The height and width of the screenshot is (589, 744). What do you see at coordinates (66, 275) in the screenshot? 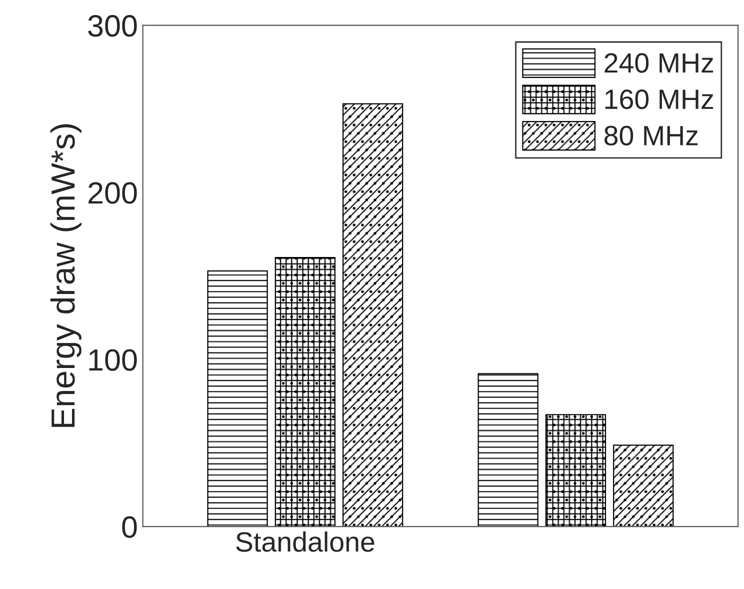
I see `y-axis-title: Energy draw (mW*s)` at bounding box center [66, 275].